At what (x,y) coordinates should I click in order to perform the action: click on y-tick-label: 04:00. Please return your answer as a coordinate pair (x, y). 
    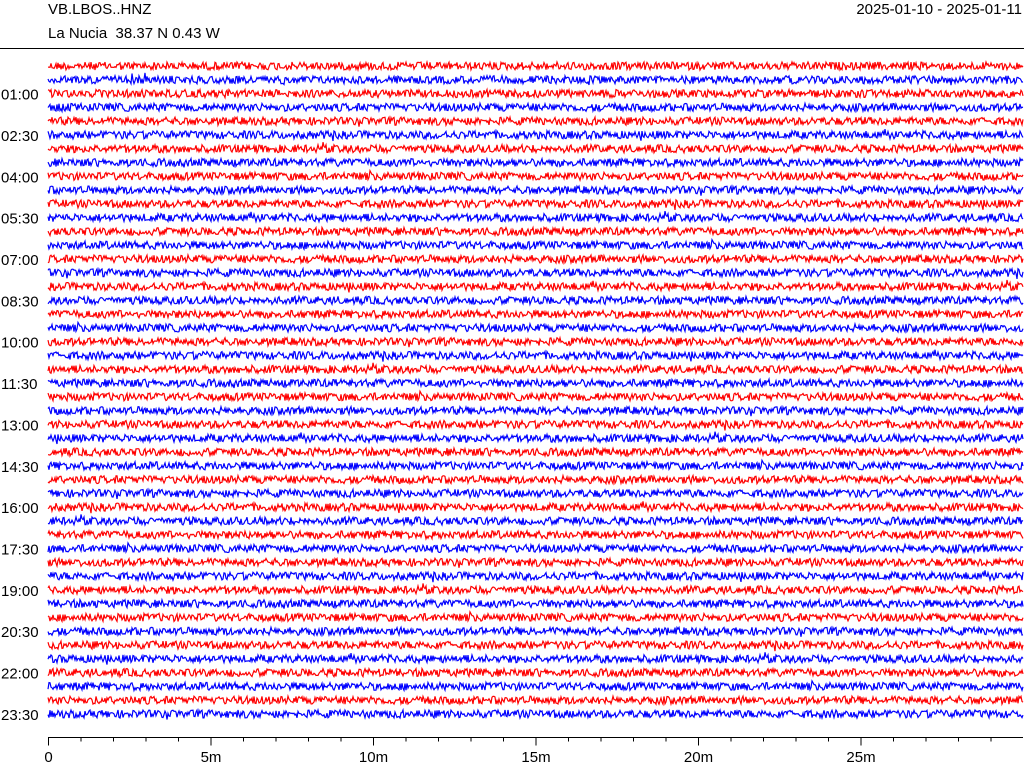
    Looking at the image, I should click on (20, 177).